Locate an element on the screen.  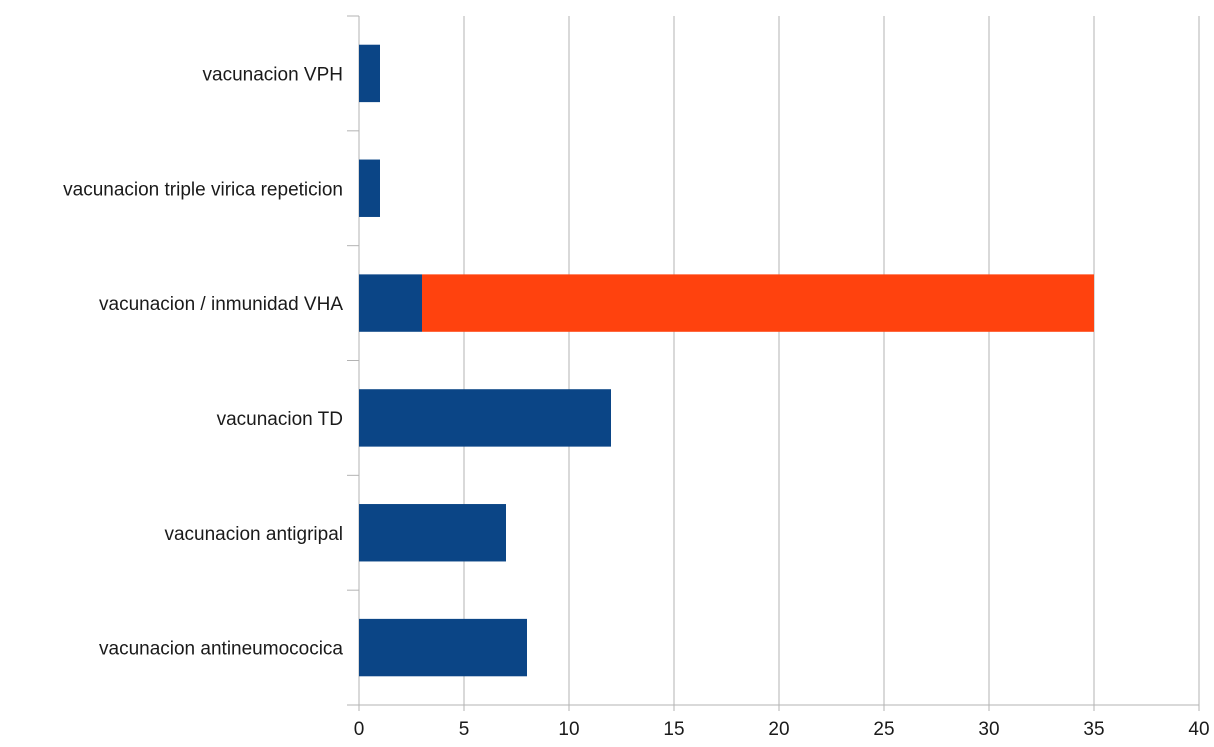
category-label: vacunacion antineumococica is located at coordinates (221, 649).